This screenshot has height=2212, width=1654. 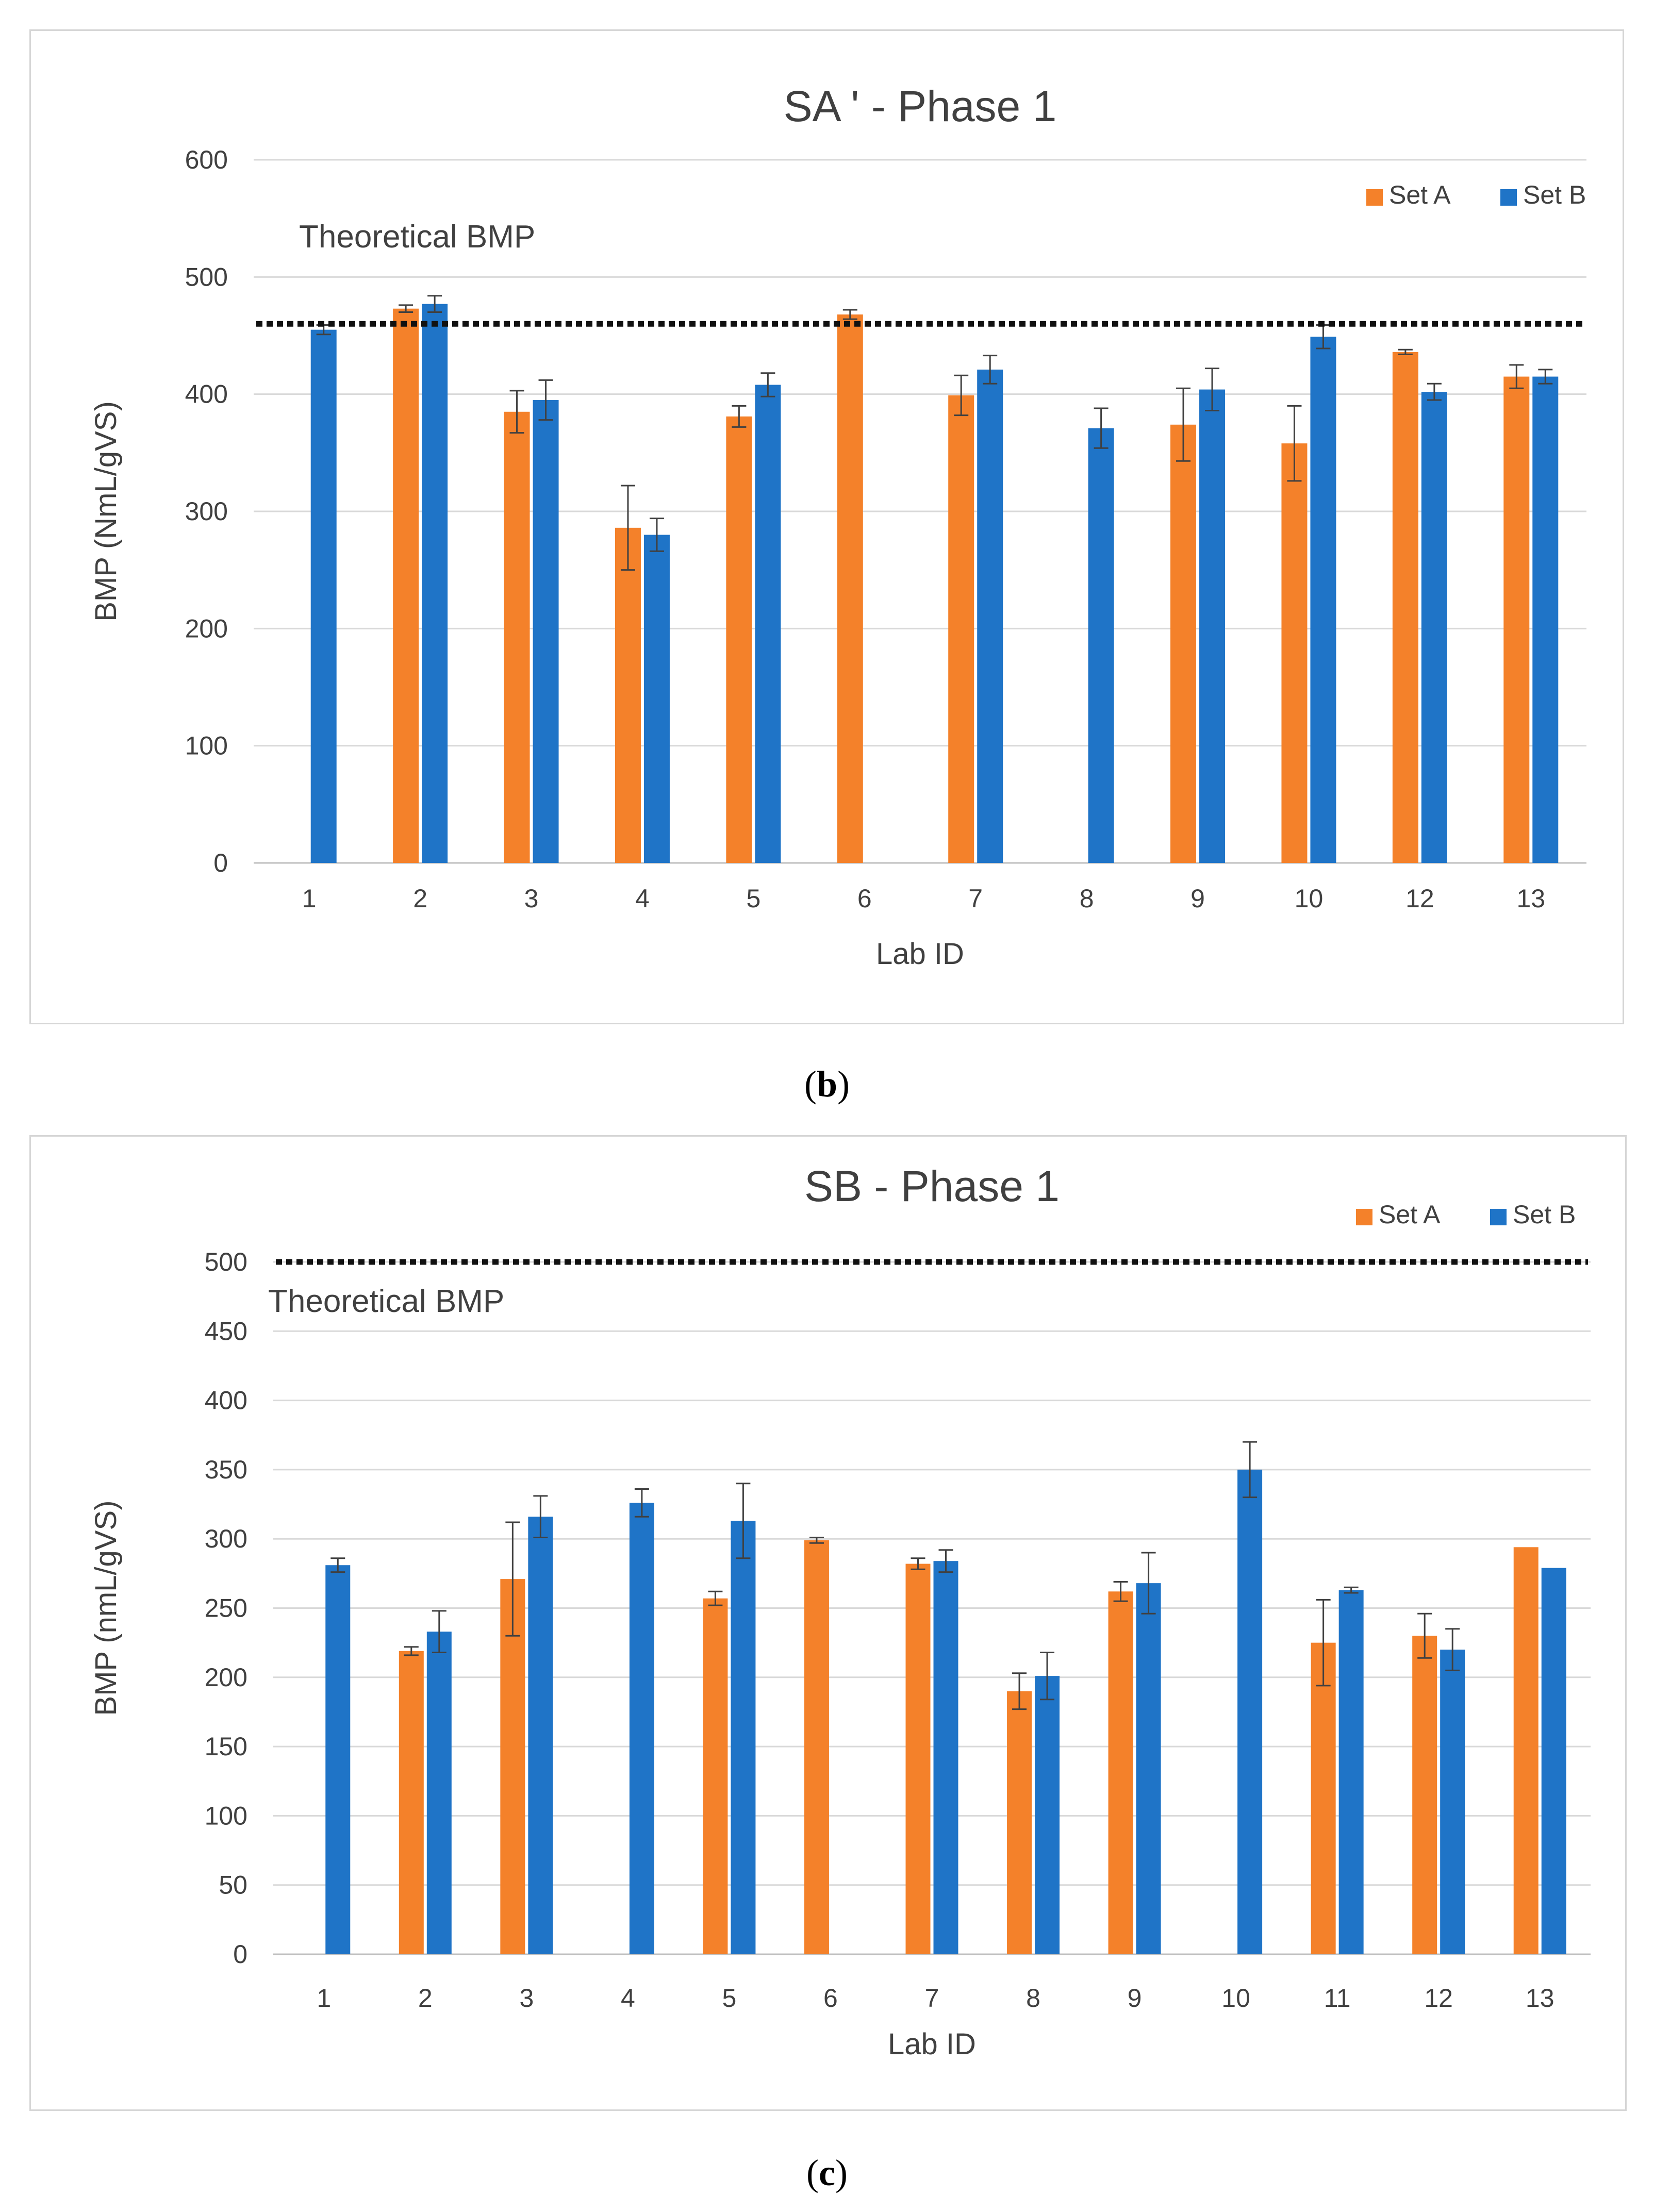 What do you see at coordinates (920, 106) in the screenshot?
I see `chart-title: SA ' - Phase 1` at bounding box center [920, 106].